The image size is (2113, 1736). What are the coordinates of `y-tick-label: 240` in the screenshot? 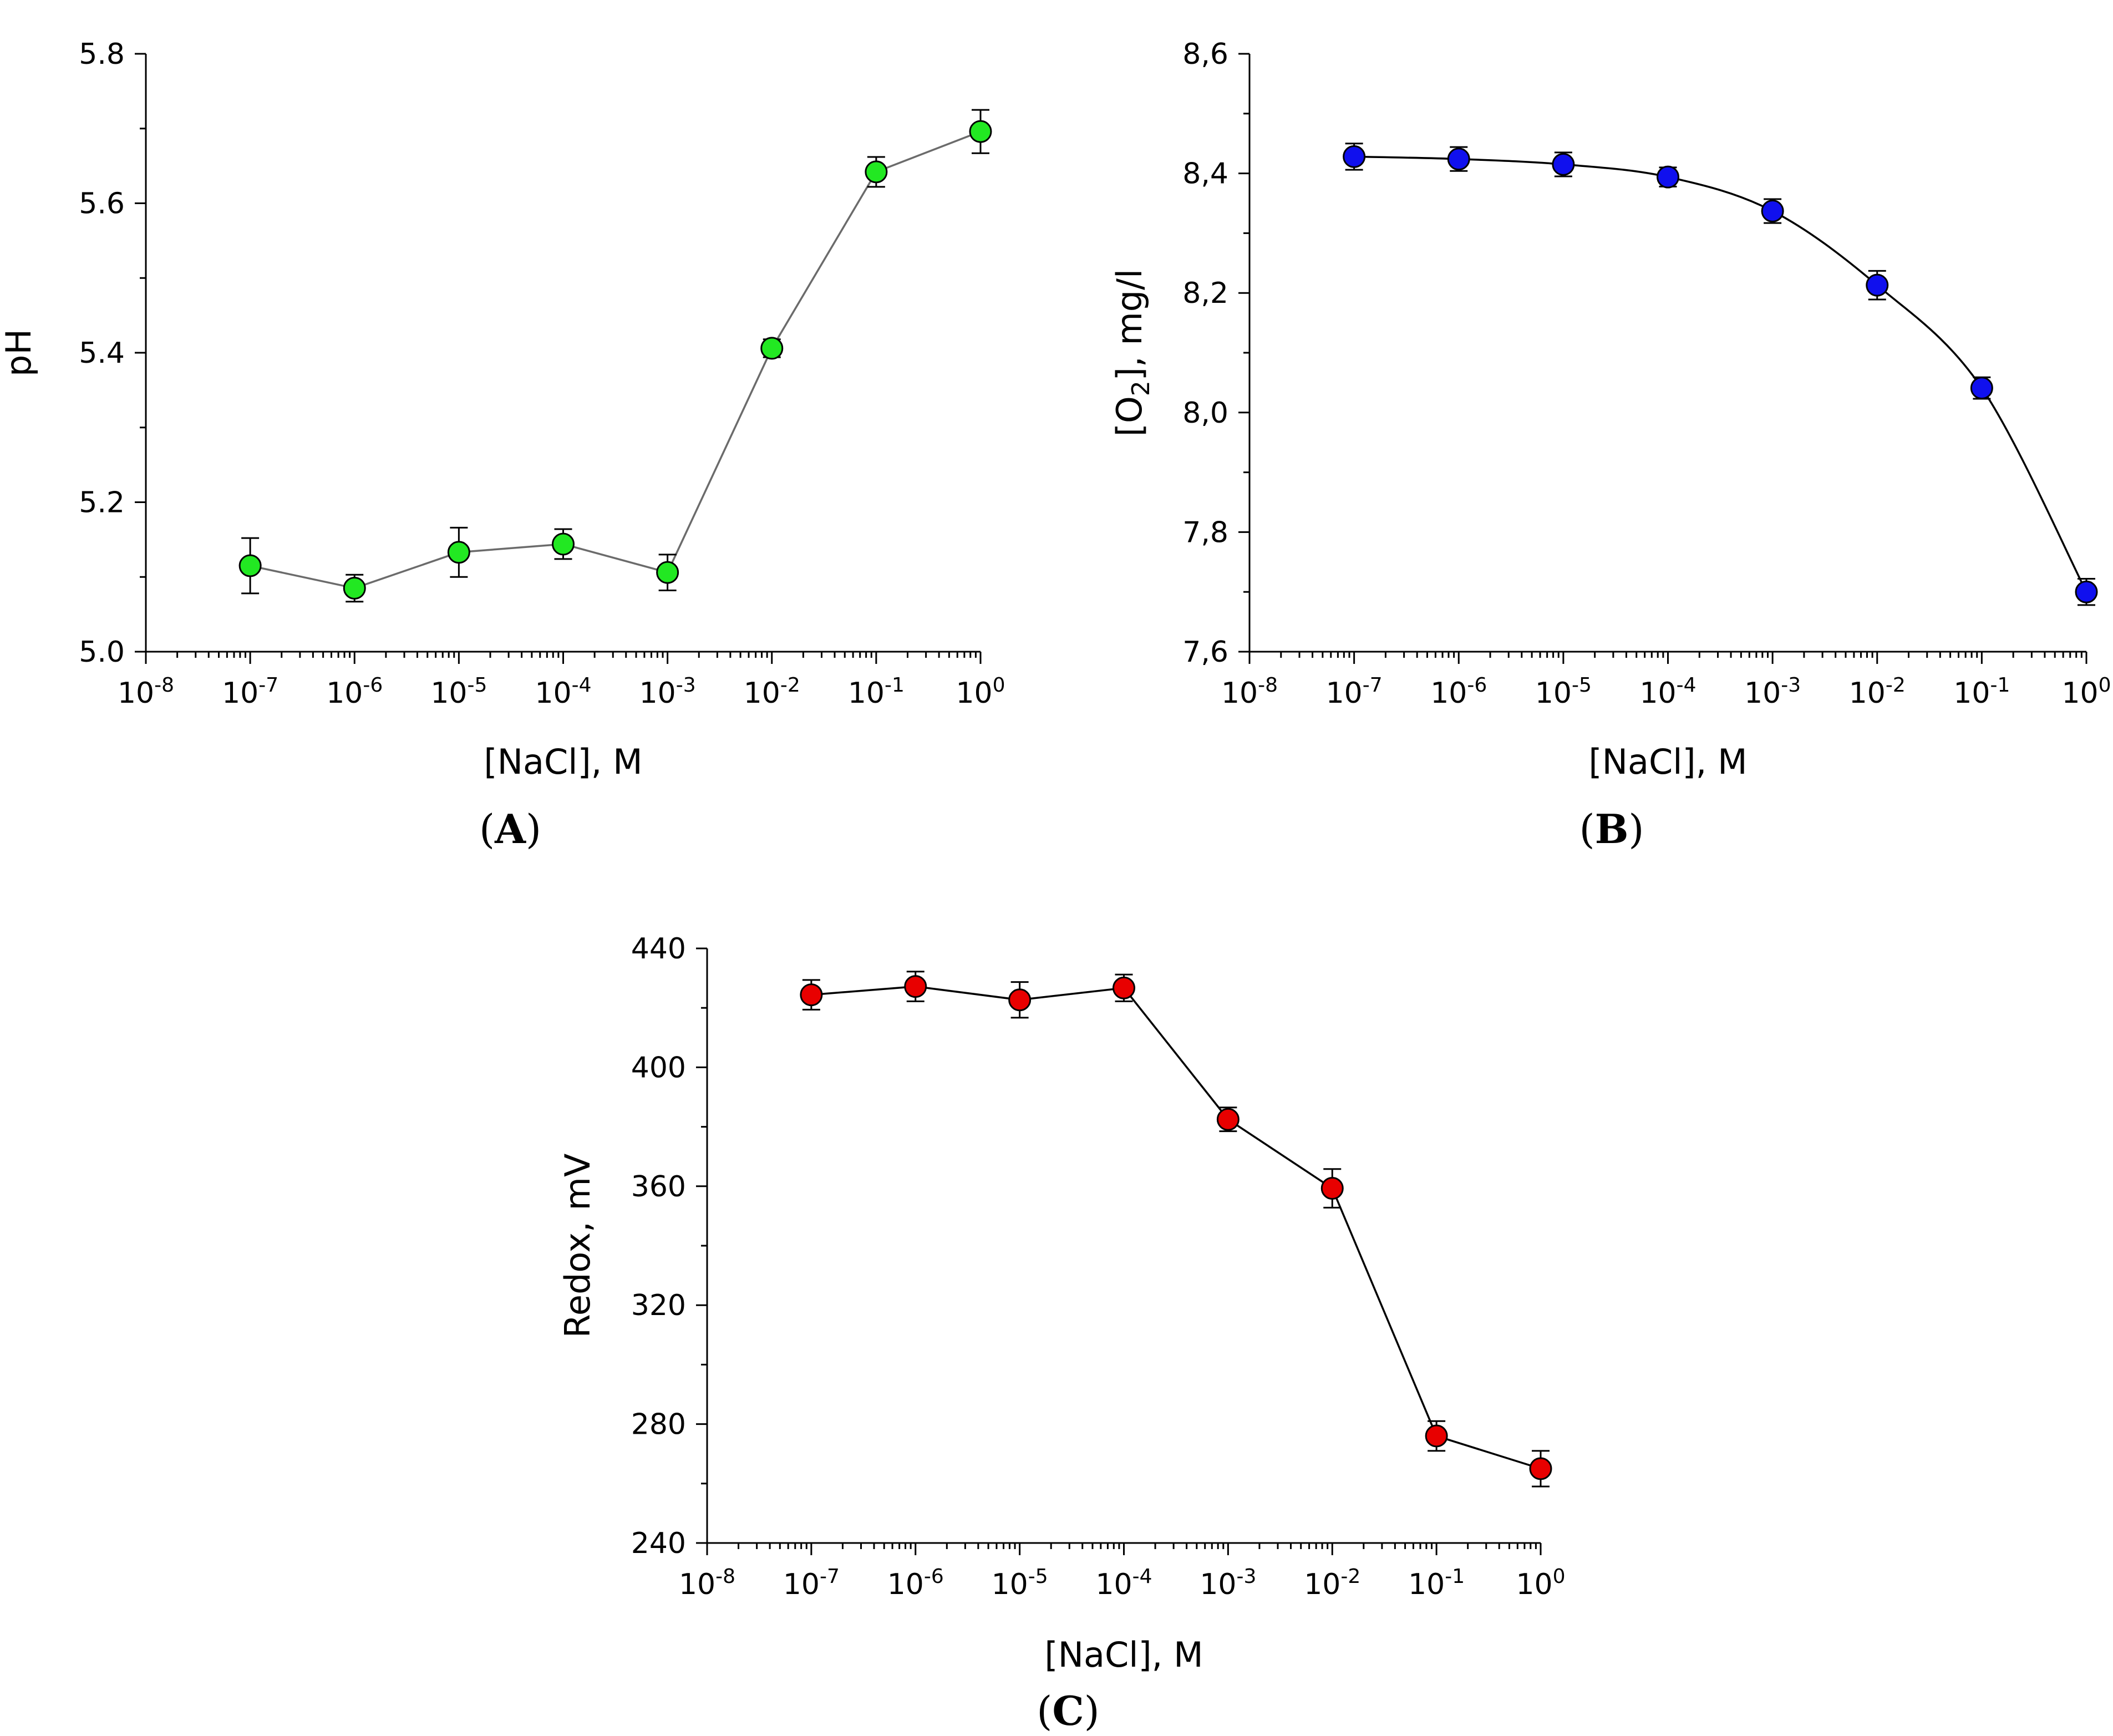 It's located at (658, 1543).